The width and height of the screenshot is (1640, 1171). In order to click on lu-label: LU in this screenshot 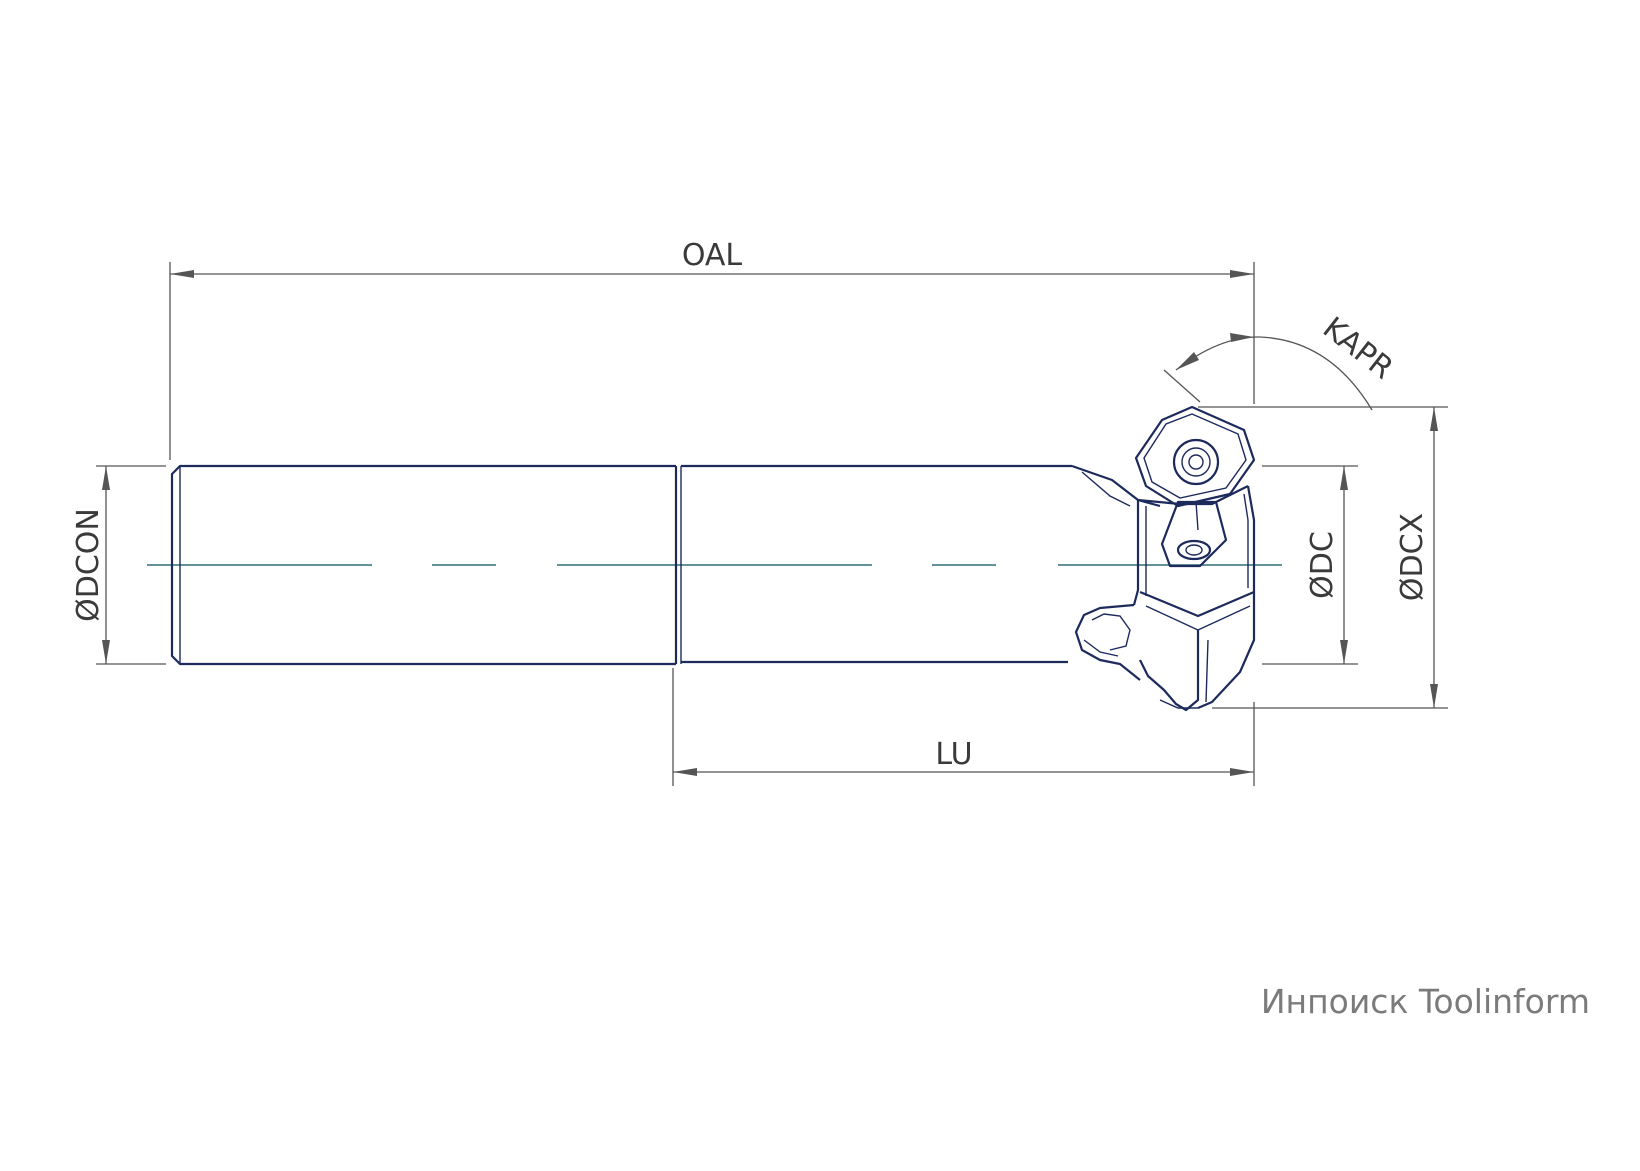, I will do `click(953, 754)`.